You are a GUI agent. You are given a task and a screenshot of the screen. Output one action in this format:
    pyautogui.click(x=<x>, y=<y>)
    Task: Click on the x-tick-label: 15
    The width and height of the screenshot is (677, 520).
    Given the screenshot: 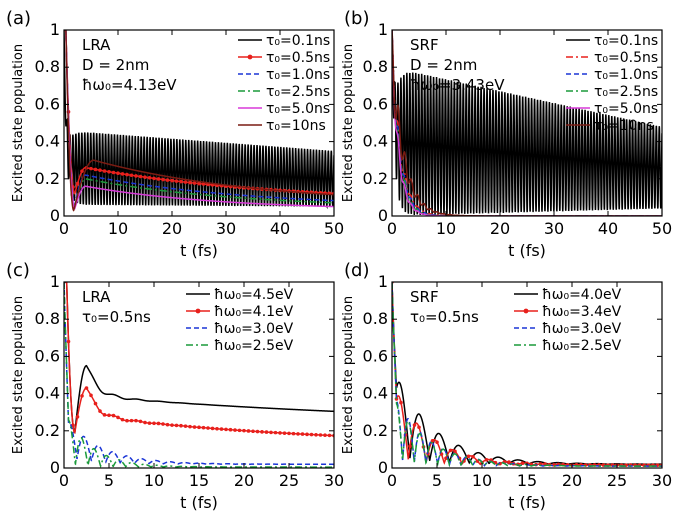 What is the action you would take?
    pyautogui.click(x=199, y=480)
    